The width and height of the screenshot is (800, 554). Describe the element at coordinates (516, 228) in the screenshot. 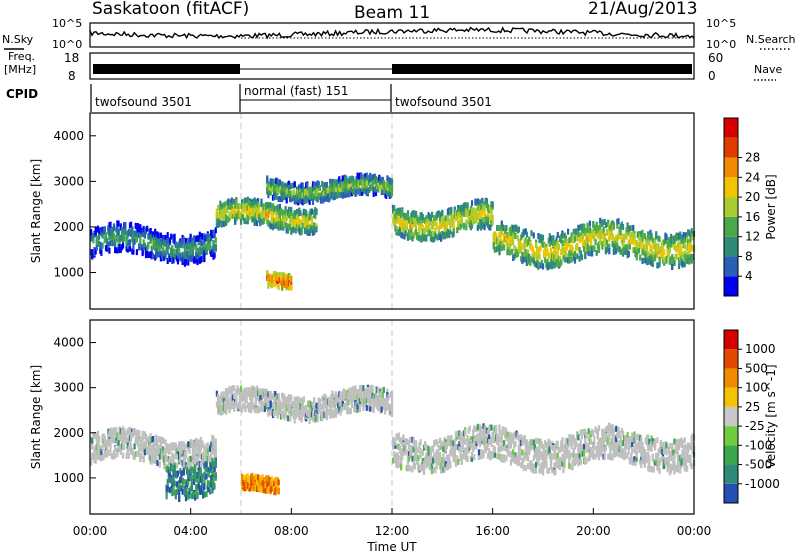

I see `power-cell-1901` at that location.